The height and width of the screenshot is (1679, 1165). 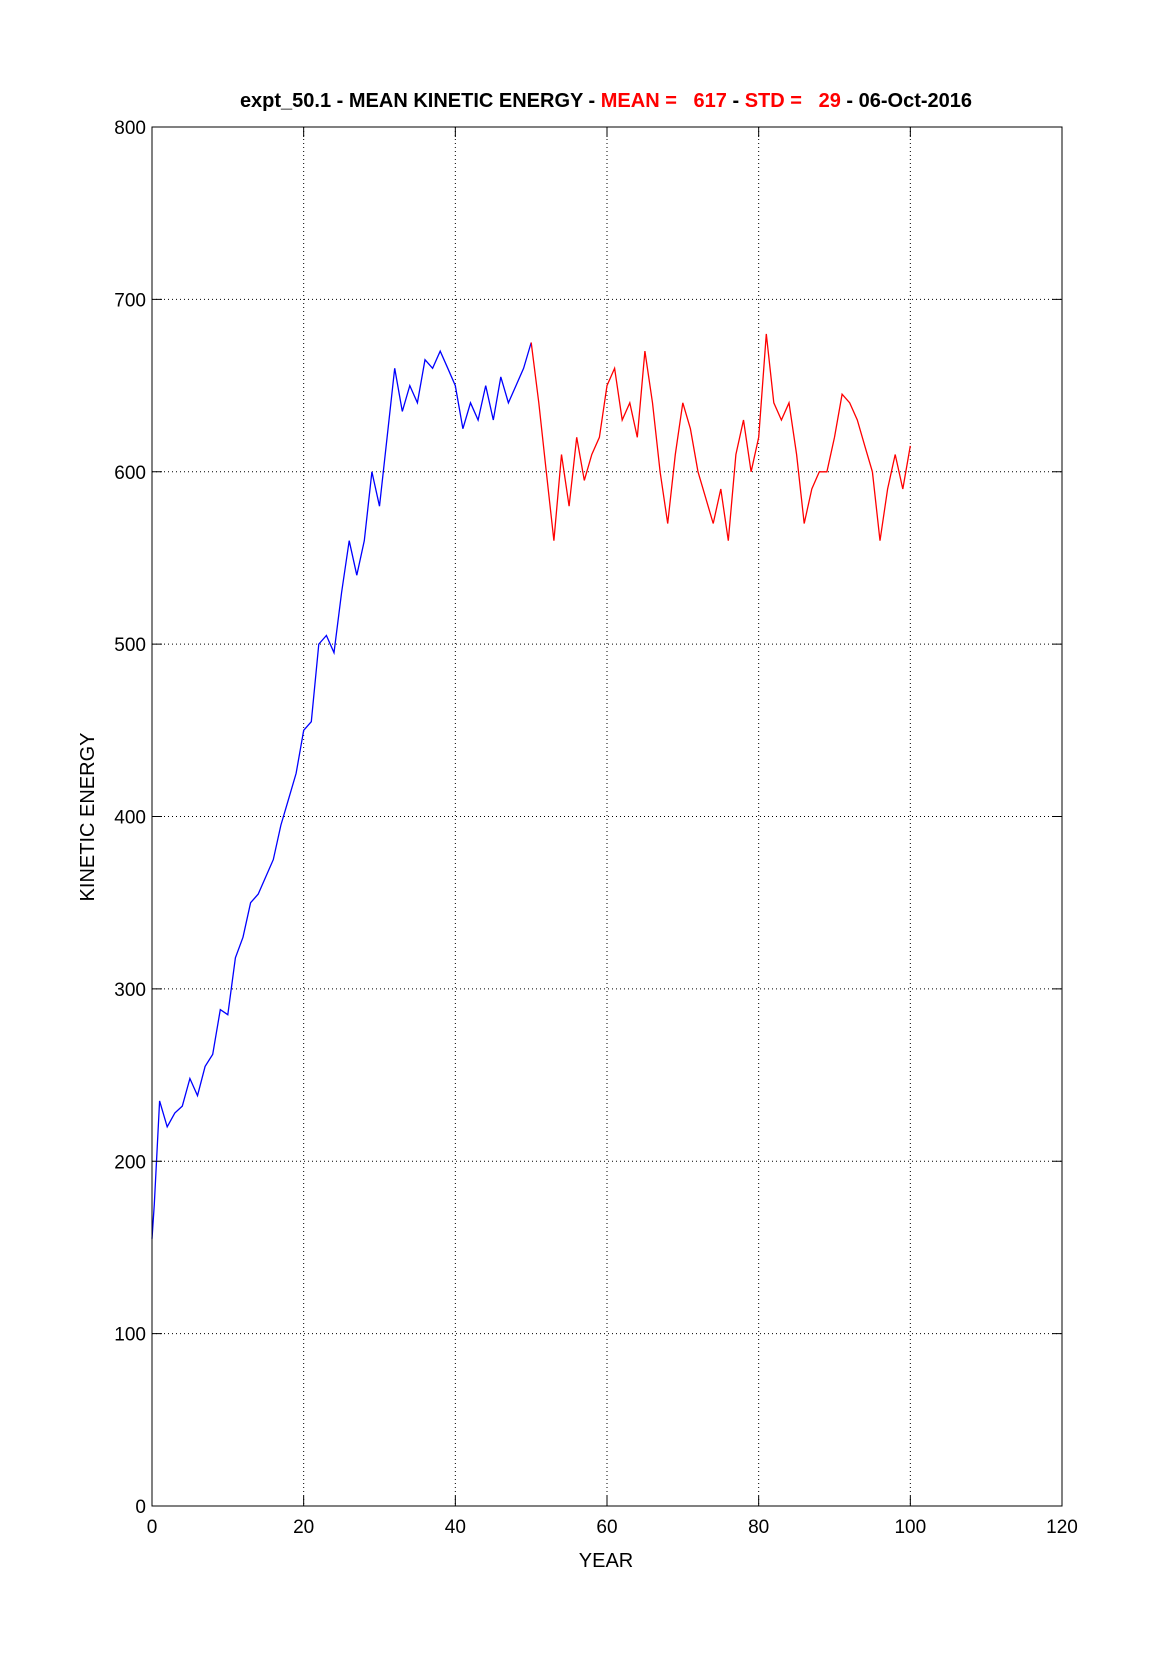 I want to click on title-part: - 06-Oct-2016, so click(x=906, y=101).